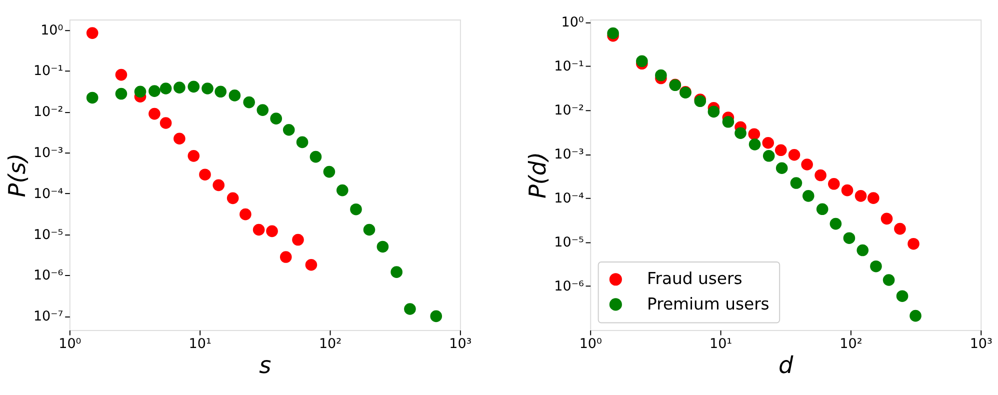  What do you see at coordinates (538, 175) in the screenshot?
I see `y-axis-title: P(d)` at bounding box center [538, 175].